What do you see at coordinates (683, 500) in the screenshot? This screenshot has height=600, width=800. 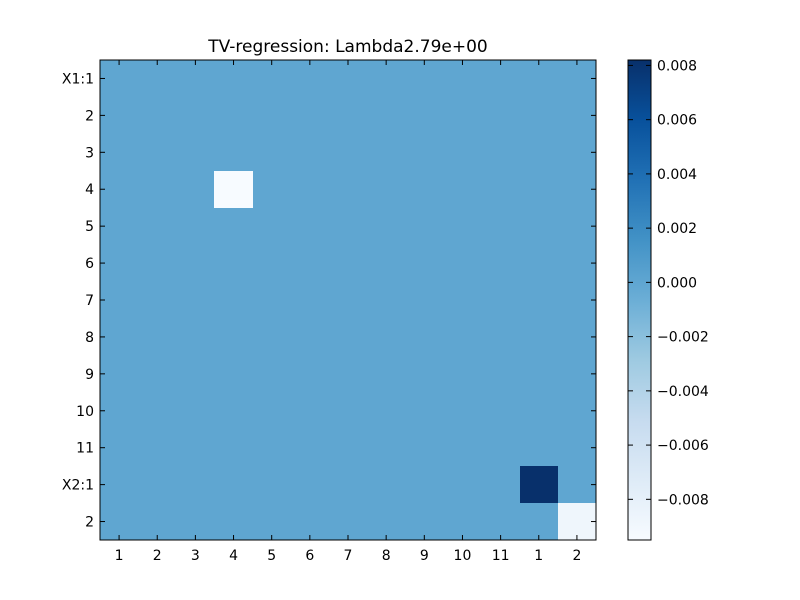 I see `colorbar-tick-label: −0.008` at bounding box center [683, 500].